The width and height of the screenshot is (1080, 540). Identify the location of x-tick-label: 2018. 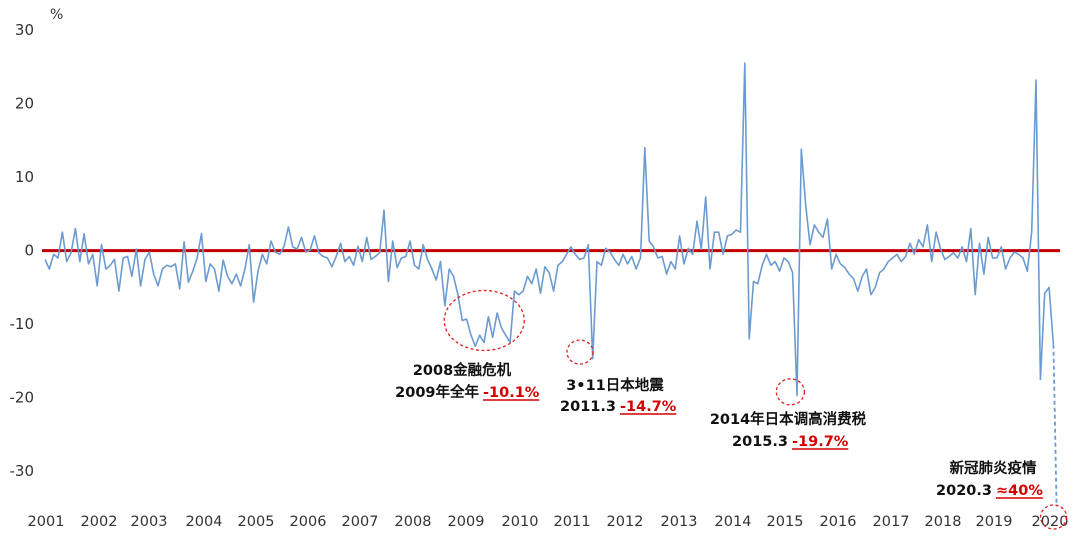
(943, 522).